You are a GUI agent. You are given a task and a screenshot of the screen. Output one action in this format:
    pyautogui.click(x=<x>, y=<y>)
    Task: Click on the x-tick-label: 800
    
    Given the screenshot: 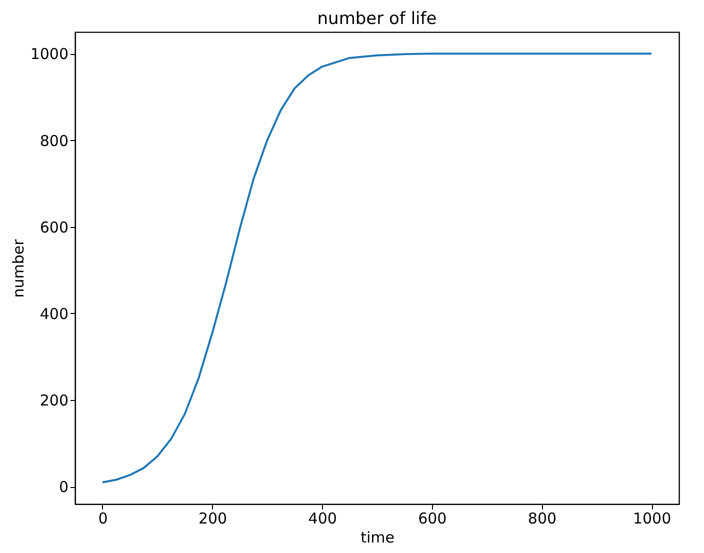 What is the action you would take?
    pyautogui.click(x=542, y=519)
    